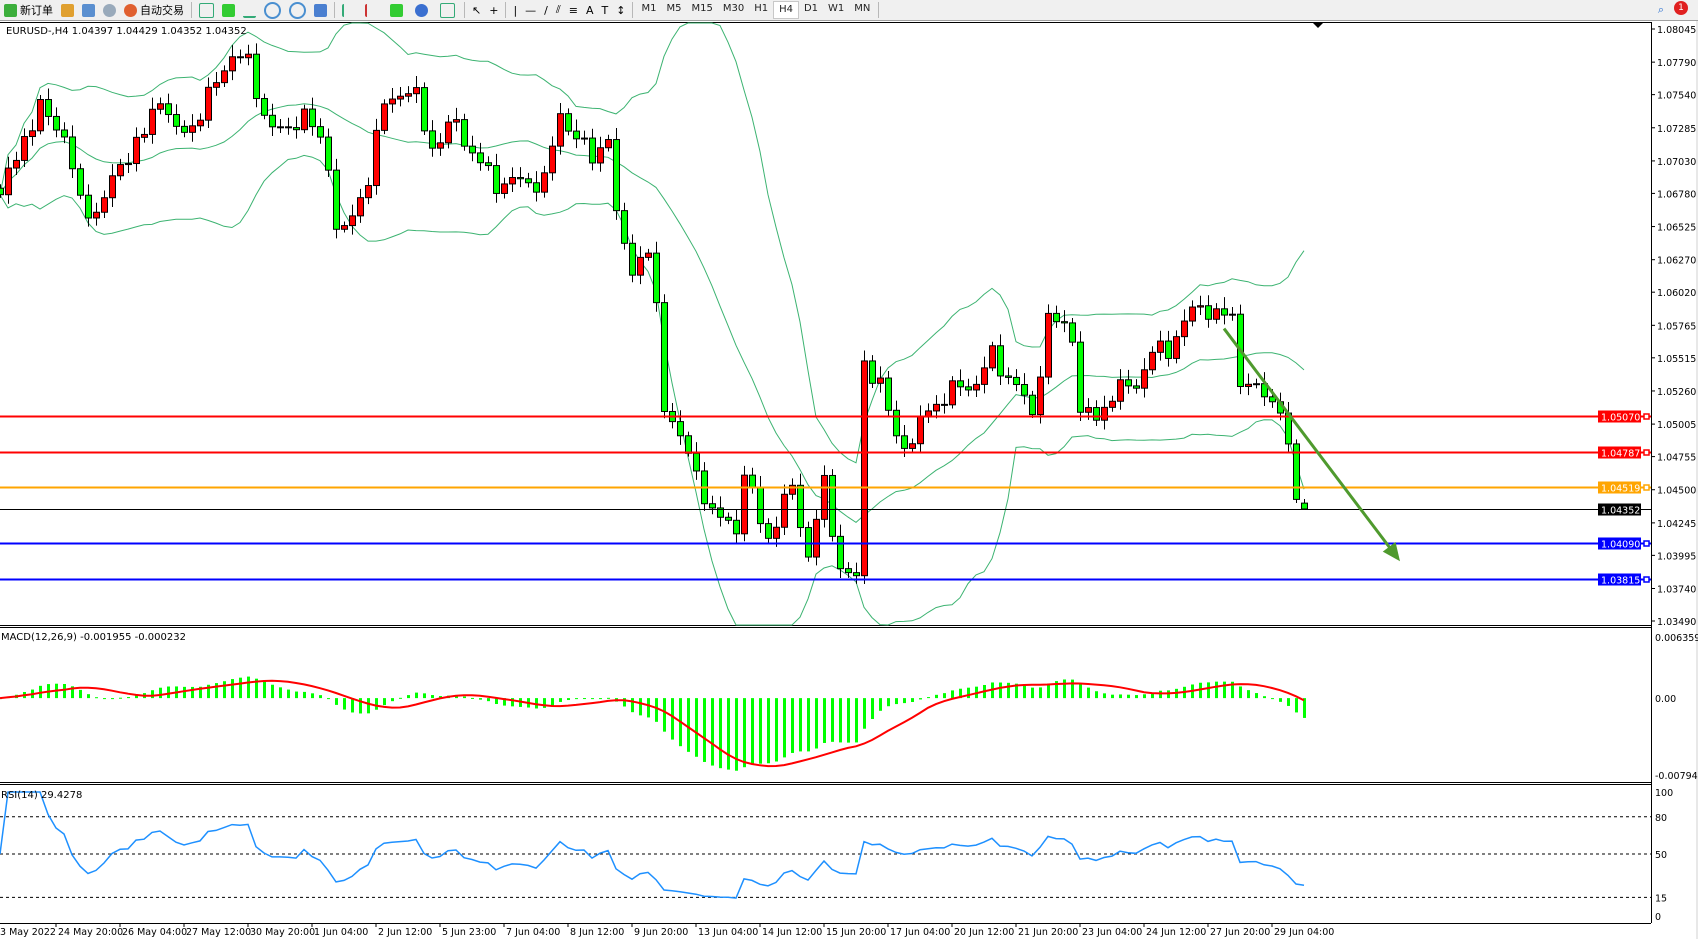 The image size is (1698, 939). What do you see at coordinates (1676, 30) in the screenshot?
I see `price-tick-label: 1.08045` at bounding box center [1676, 30].